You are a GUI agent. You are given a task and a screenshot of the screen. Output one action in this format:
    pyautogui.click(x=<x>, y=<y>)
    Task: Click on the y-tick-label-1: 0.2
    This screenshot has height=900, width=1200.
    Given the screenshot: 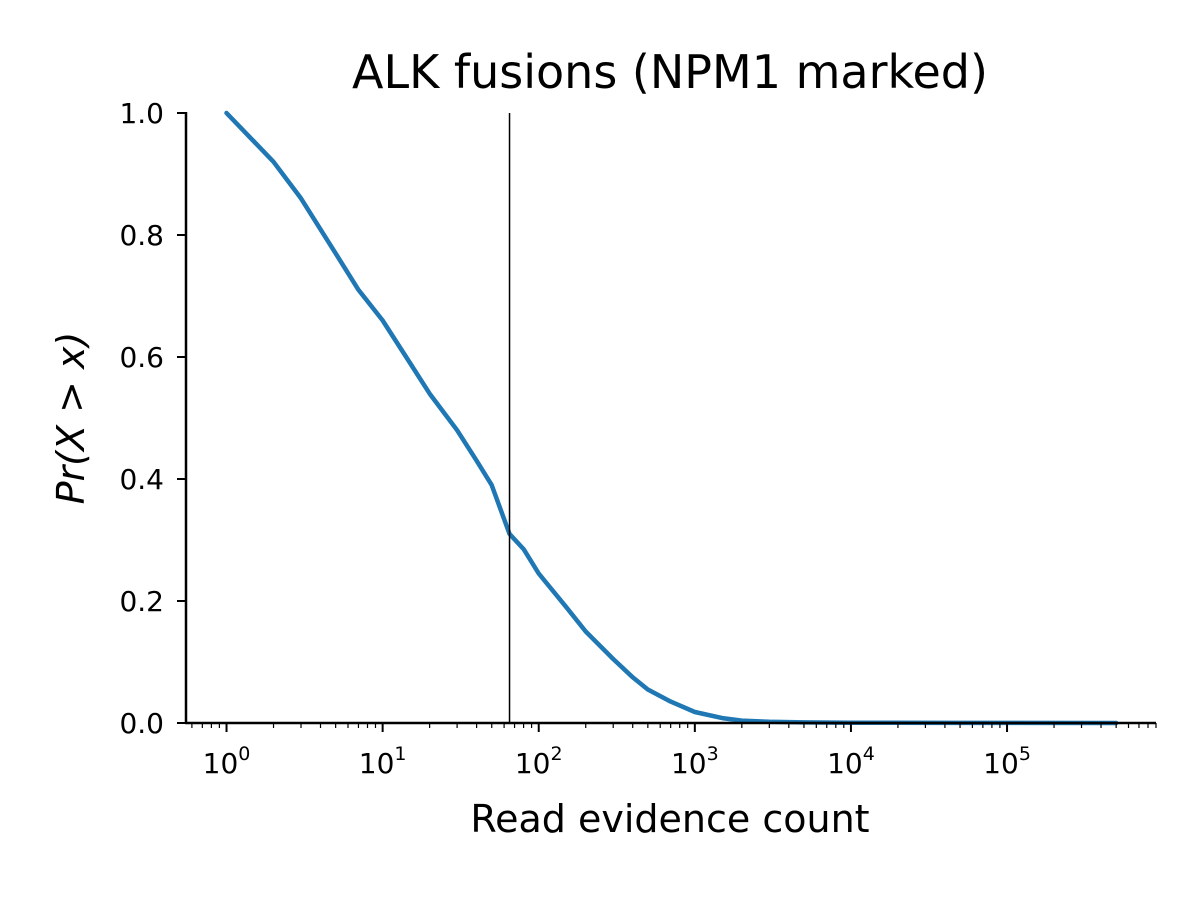 What is the action you would take?
    pyautogui.click(x=141, y=601)
    